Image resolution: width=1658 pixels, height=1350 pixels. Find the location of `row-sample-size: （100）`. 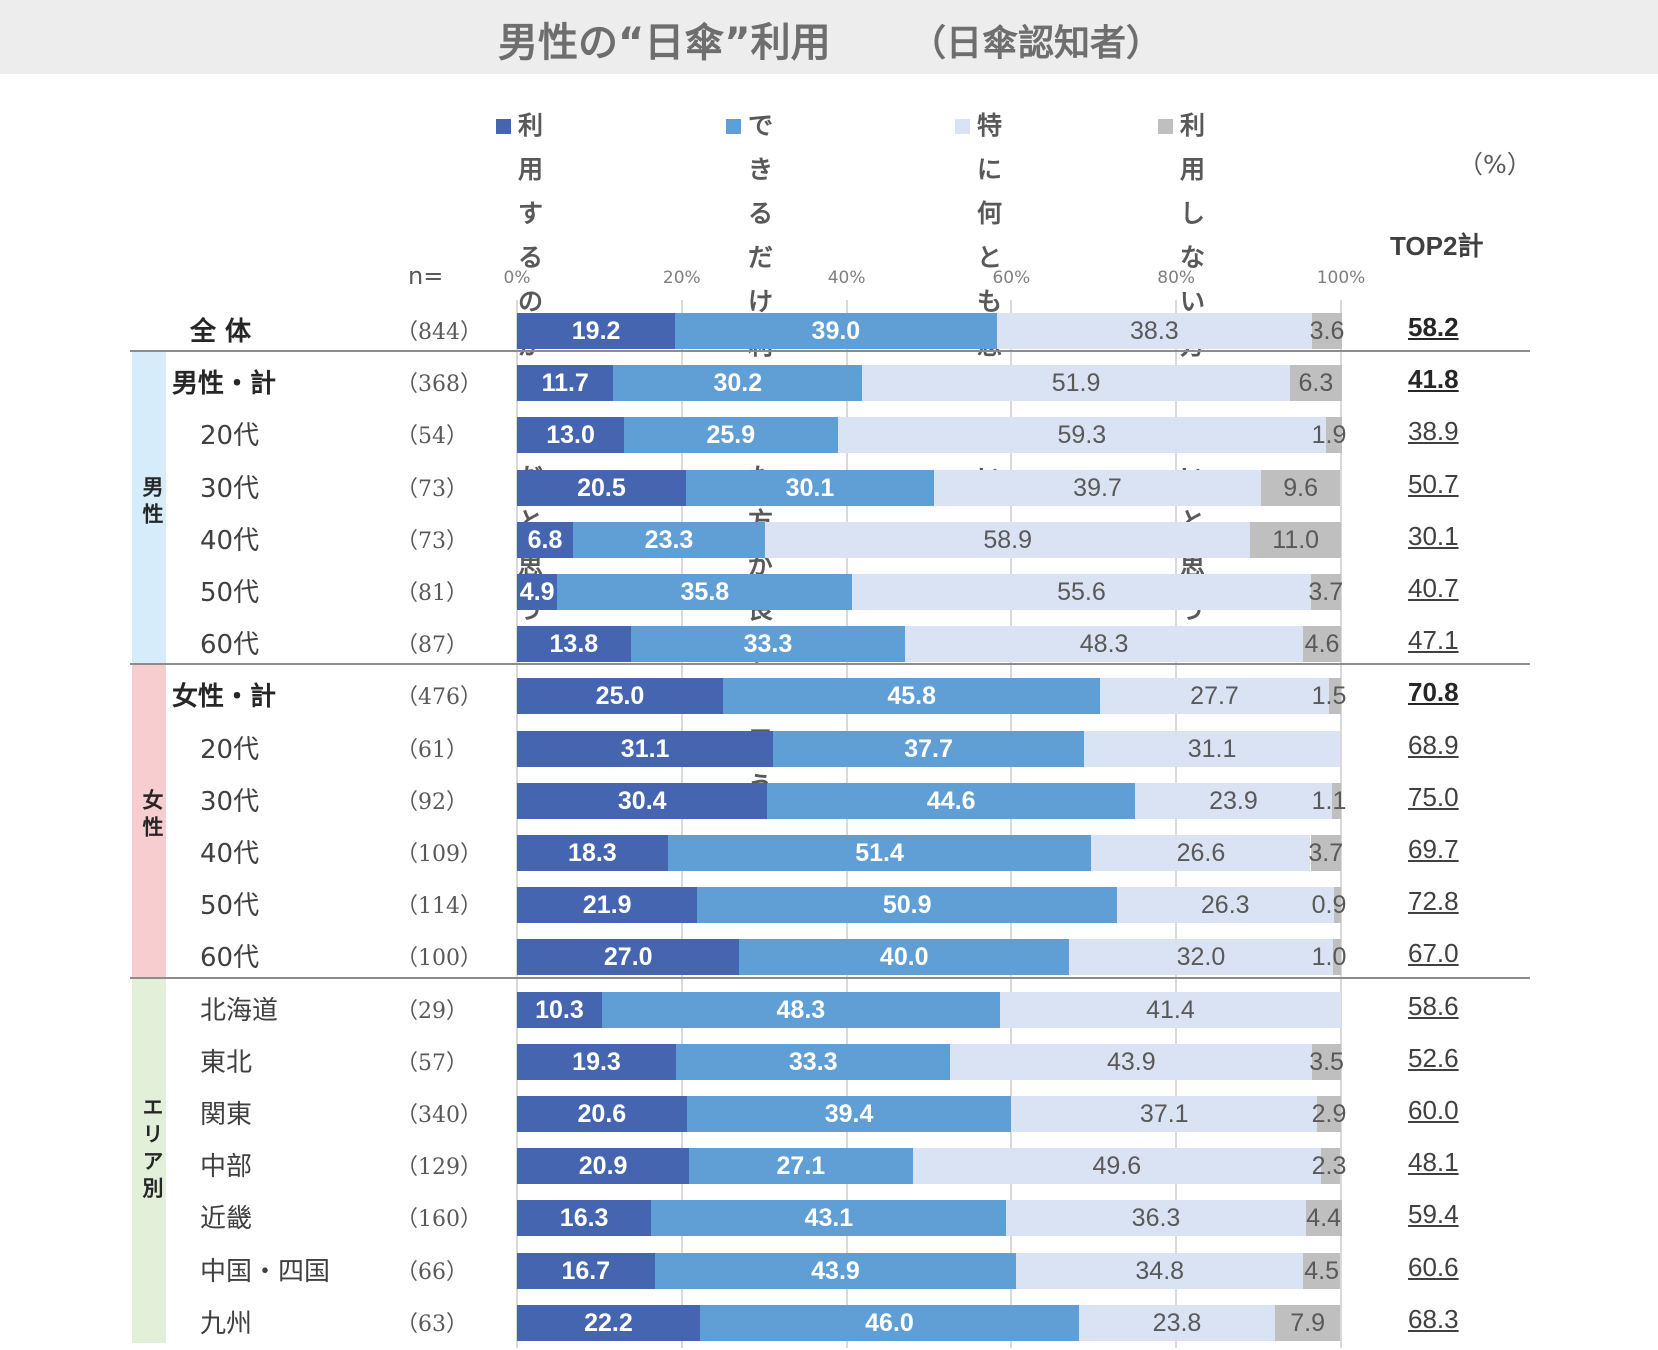

row-sample-size: （100） is located at coordinates (439, 959).